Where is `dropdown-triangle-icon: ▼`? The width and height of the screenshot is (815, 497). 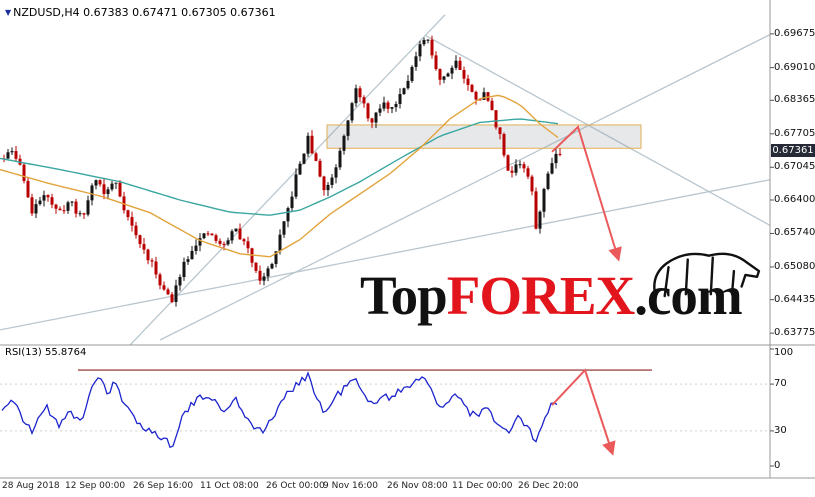
dropdown-triangle-icon: ▼ is located at coordinates (8, 12).